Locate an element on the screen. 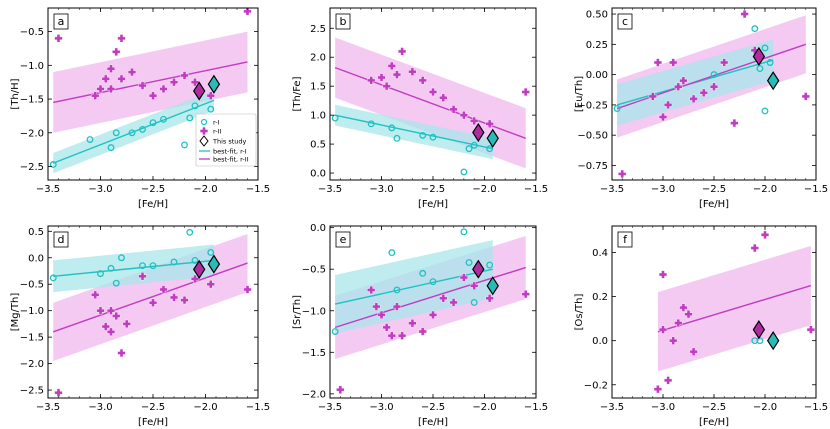  legend-marker-r2 is located at coordinates (204, 131).